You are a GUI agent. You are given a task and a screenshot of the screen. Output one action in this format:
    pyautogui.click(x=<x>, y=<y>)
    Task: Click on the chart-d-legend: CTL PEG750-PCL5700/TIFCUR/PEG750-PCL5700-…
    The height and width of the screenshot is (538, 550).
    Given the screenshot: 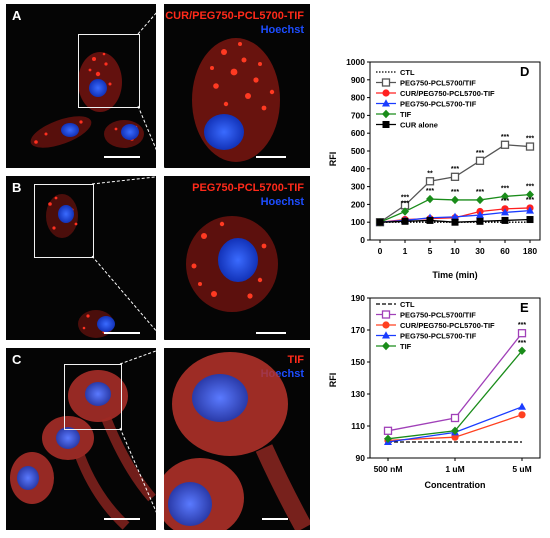 What is the action you would take?
    pyautogui.click(x=435, y=99)
    